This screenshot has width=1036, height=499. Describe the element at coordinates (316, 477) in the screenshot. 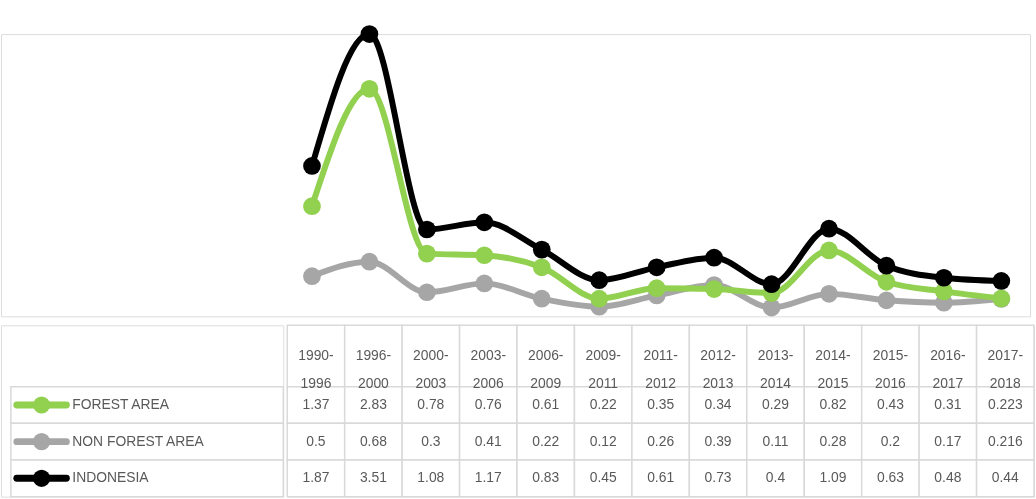

I see `data-label: 1.87` at that location.